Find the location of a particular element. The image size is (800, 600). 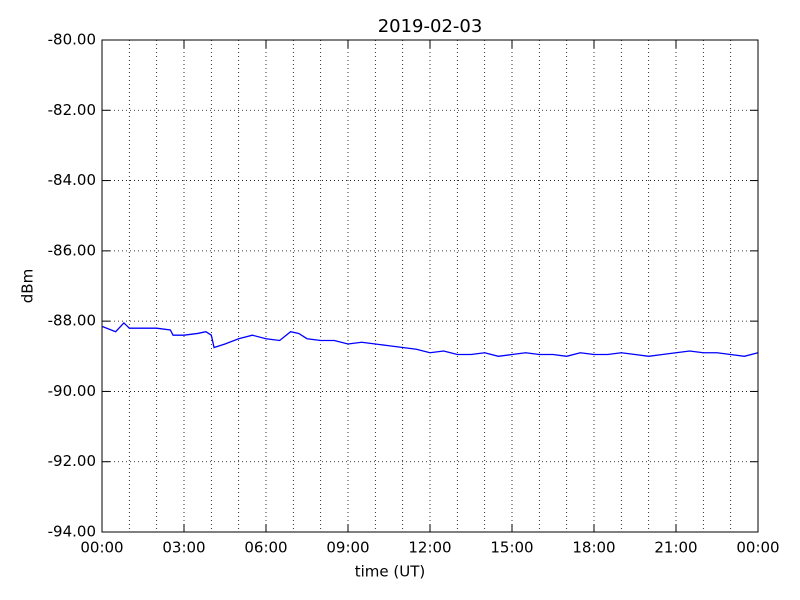

y-tick-label: -82.00 is located at coordinates (72, 110).